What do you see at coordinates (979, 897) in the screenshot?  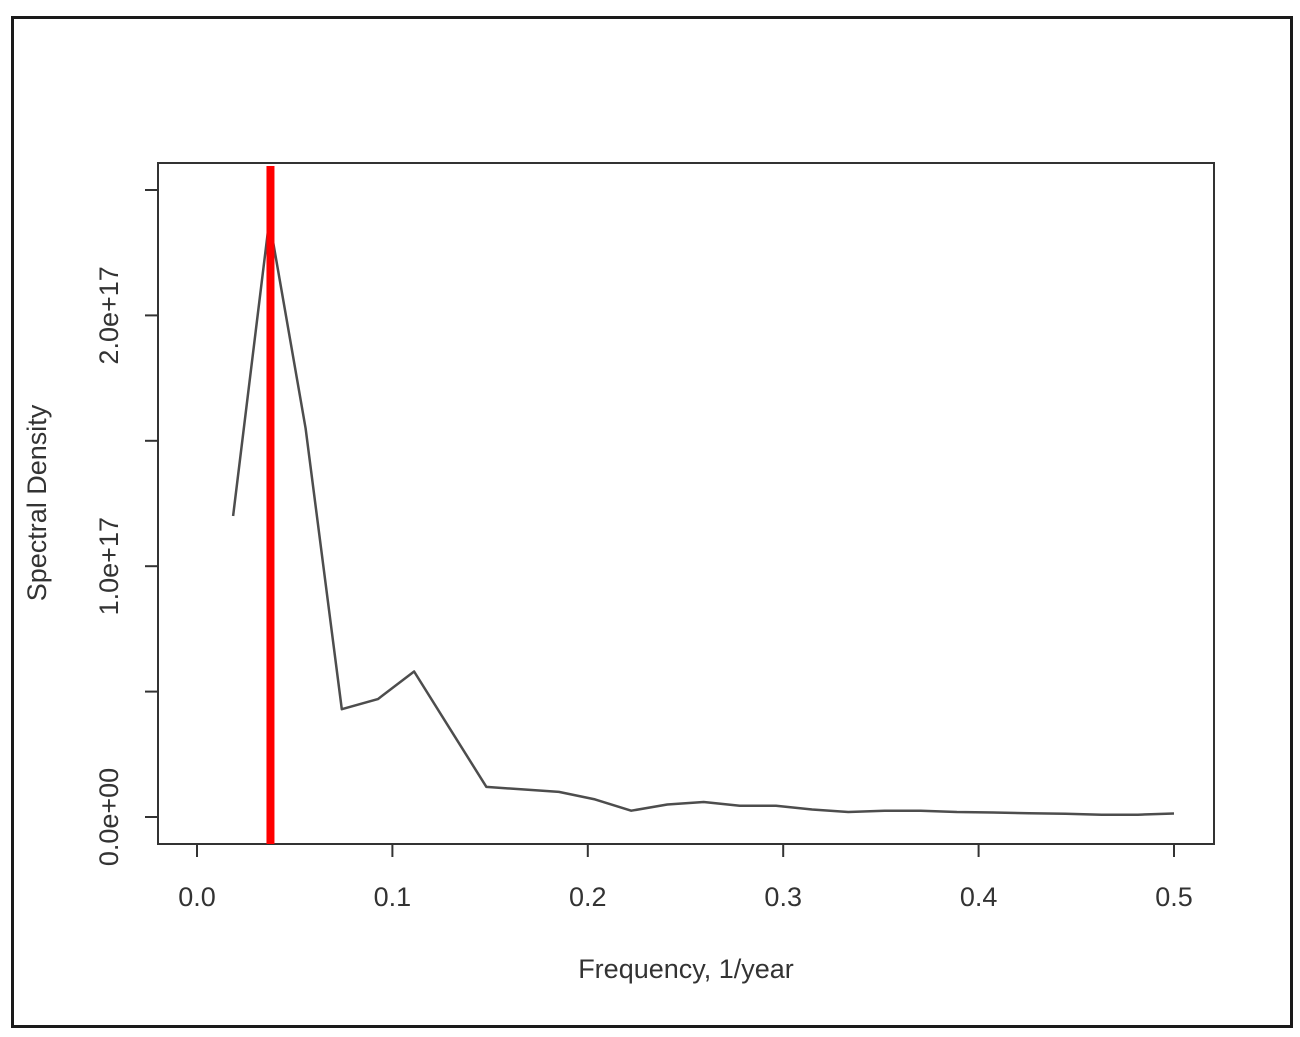 I see `x-tick-label: 0.4` at bounding box center [979, 897].